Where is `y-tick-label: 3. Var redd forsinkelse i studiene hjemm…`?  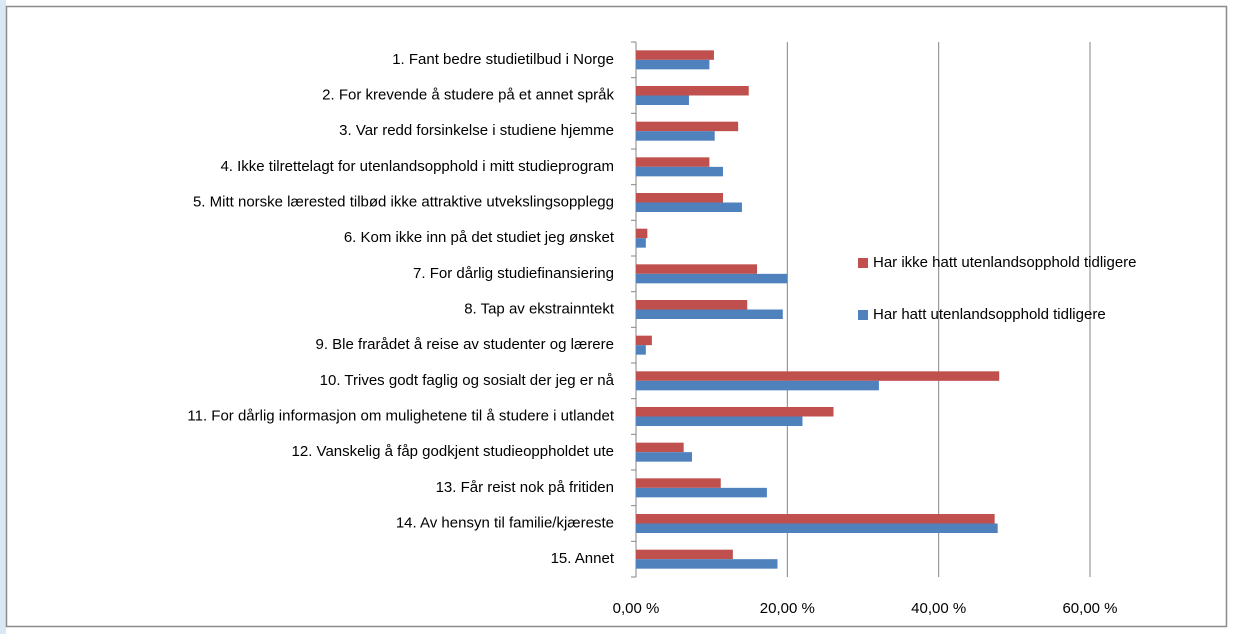
y-tick-label: 3. Var redd forsinkelse i studiene hjemm… is located at coordinates (476, 130).